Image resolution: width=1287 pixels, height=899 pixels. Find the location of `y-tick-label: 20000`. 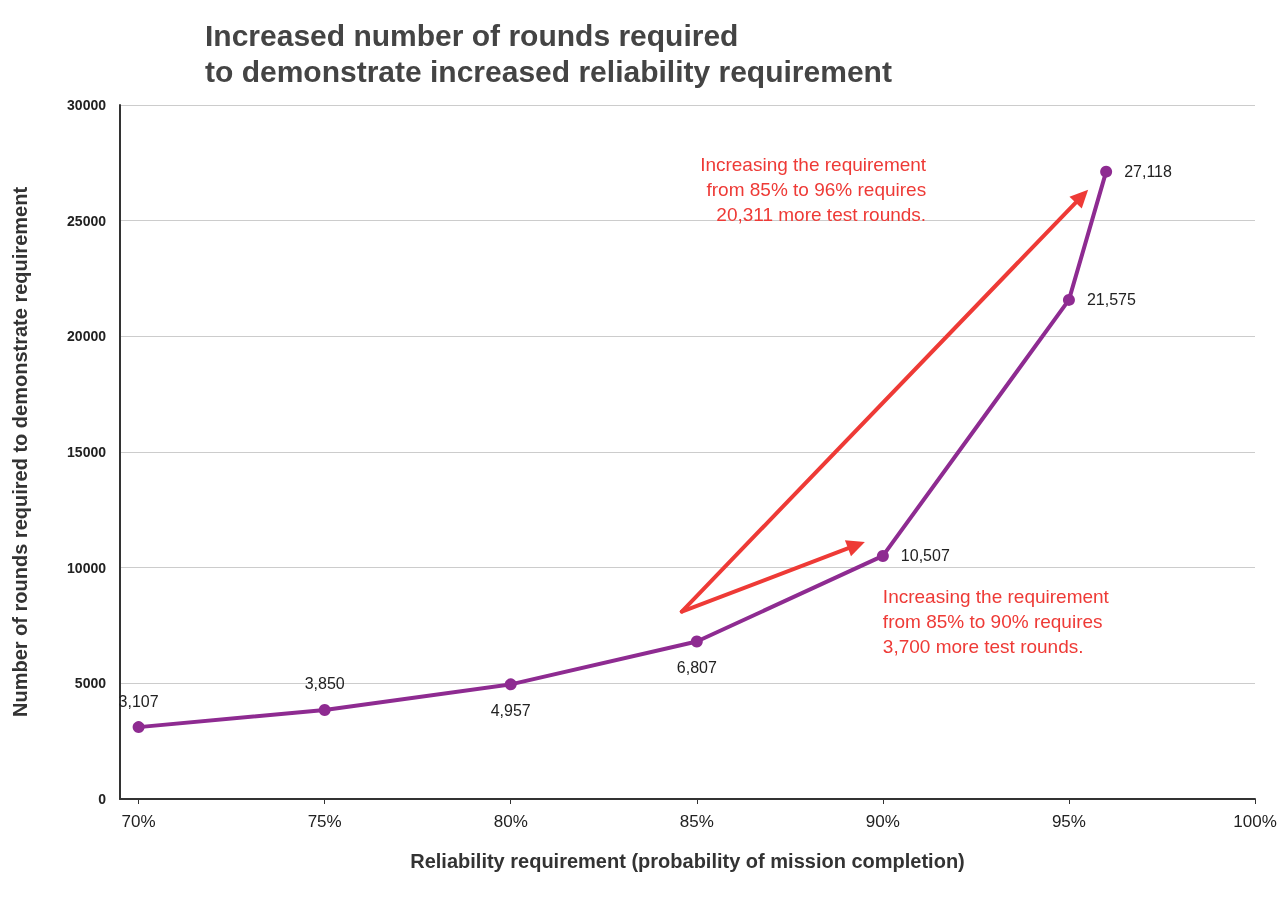

y-tick-label: 20000 is located at coordinates (87, 336).